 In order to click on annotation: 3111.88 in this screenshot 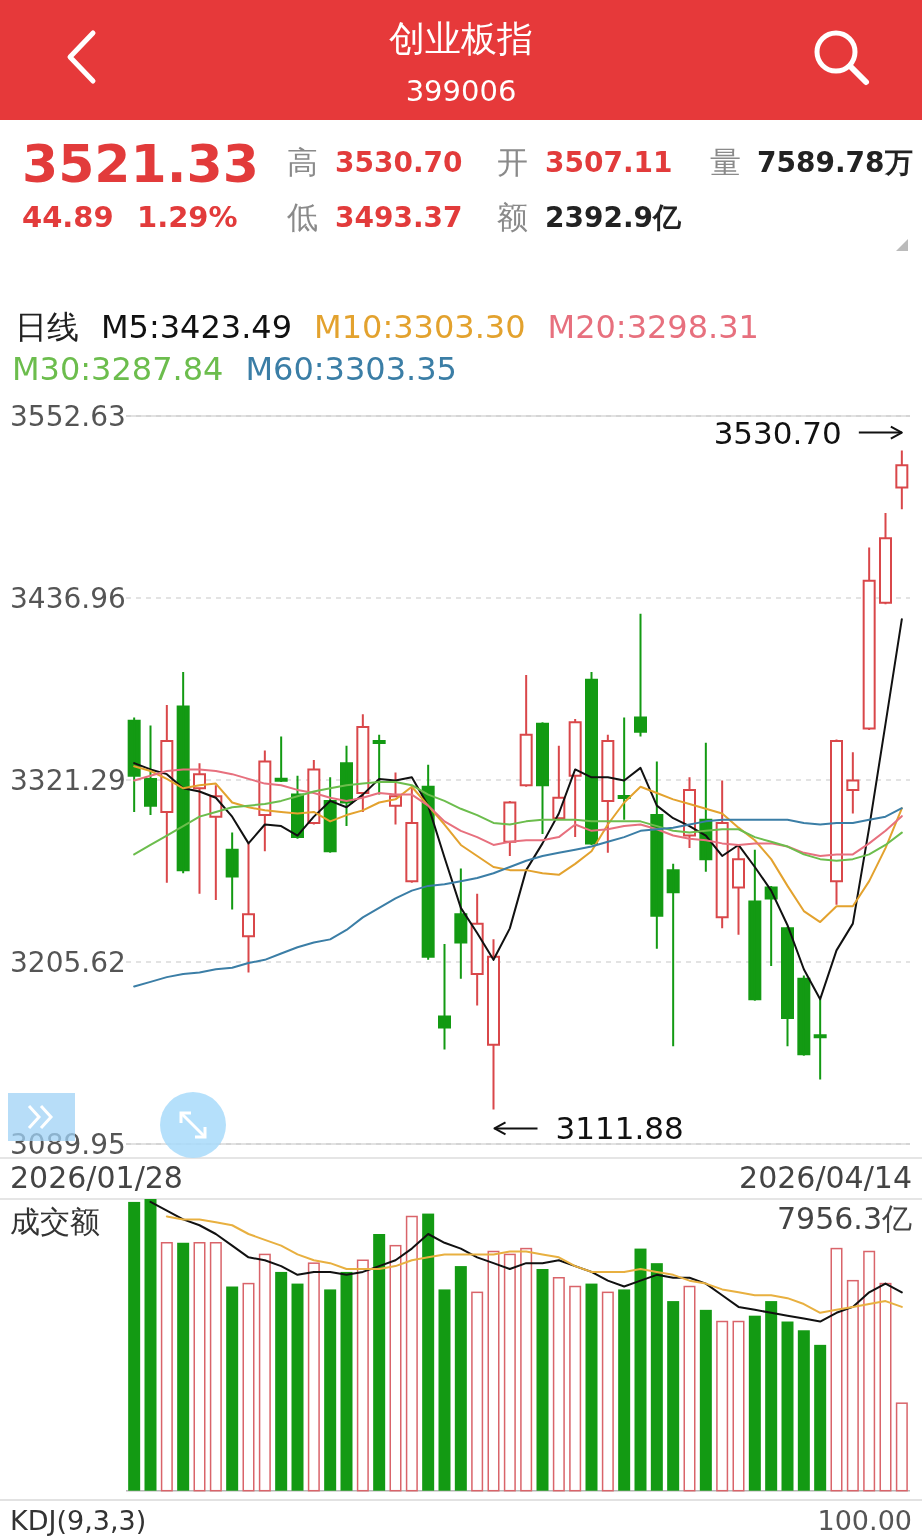, I will do `click(619, 1128)`.